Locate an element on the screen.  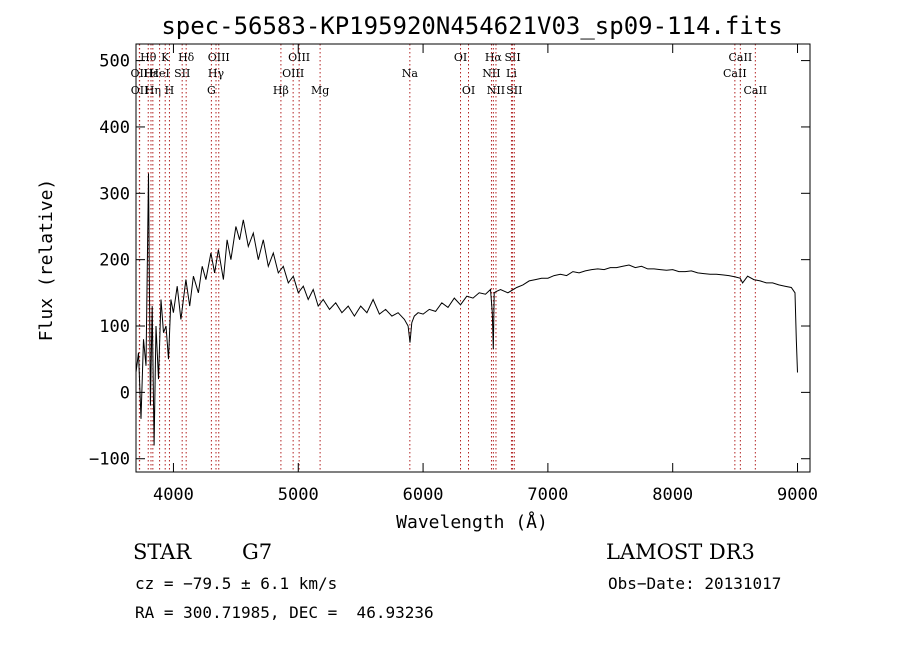
x-tick-label-2: 6000 is located at coordinates (423, 495).